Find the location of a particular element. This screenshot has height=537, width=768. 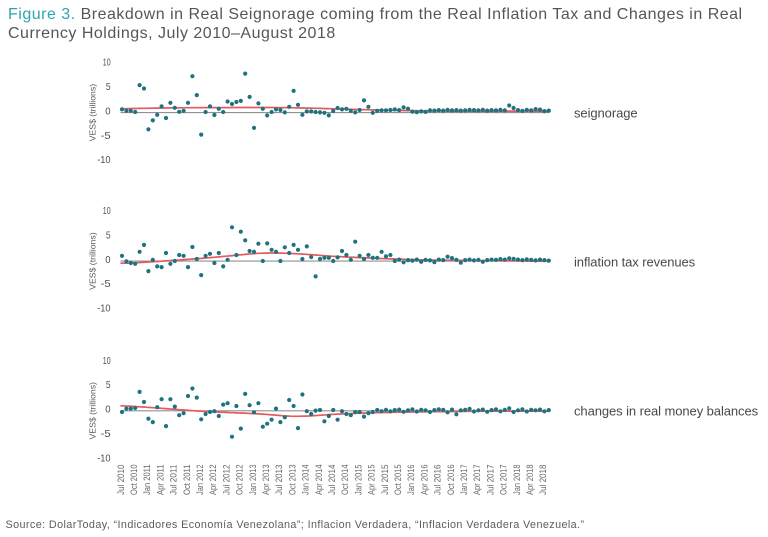

svg-text: Apr 2016 is located at coordinates (424, 480).